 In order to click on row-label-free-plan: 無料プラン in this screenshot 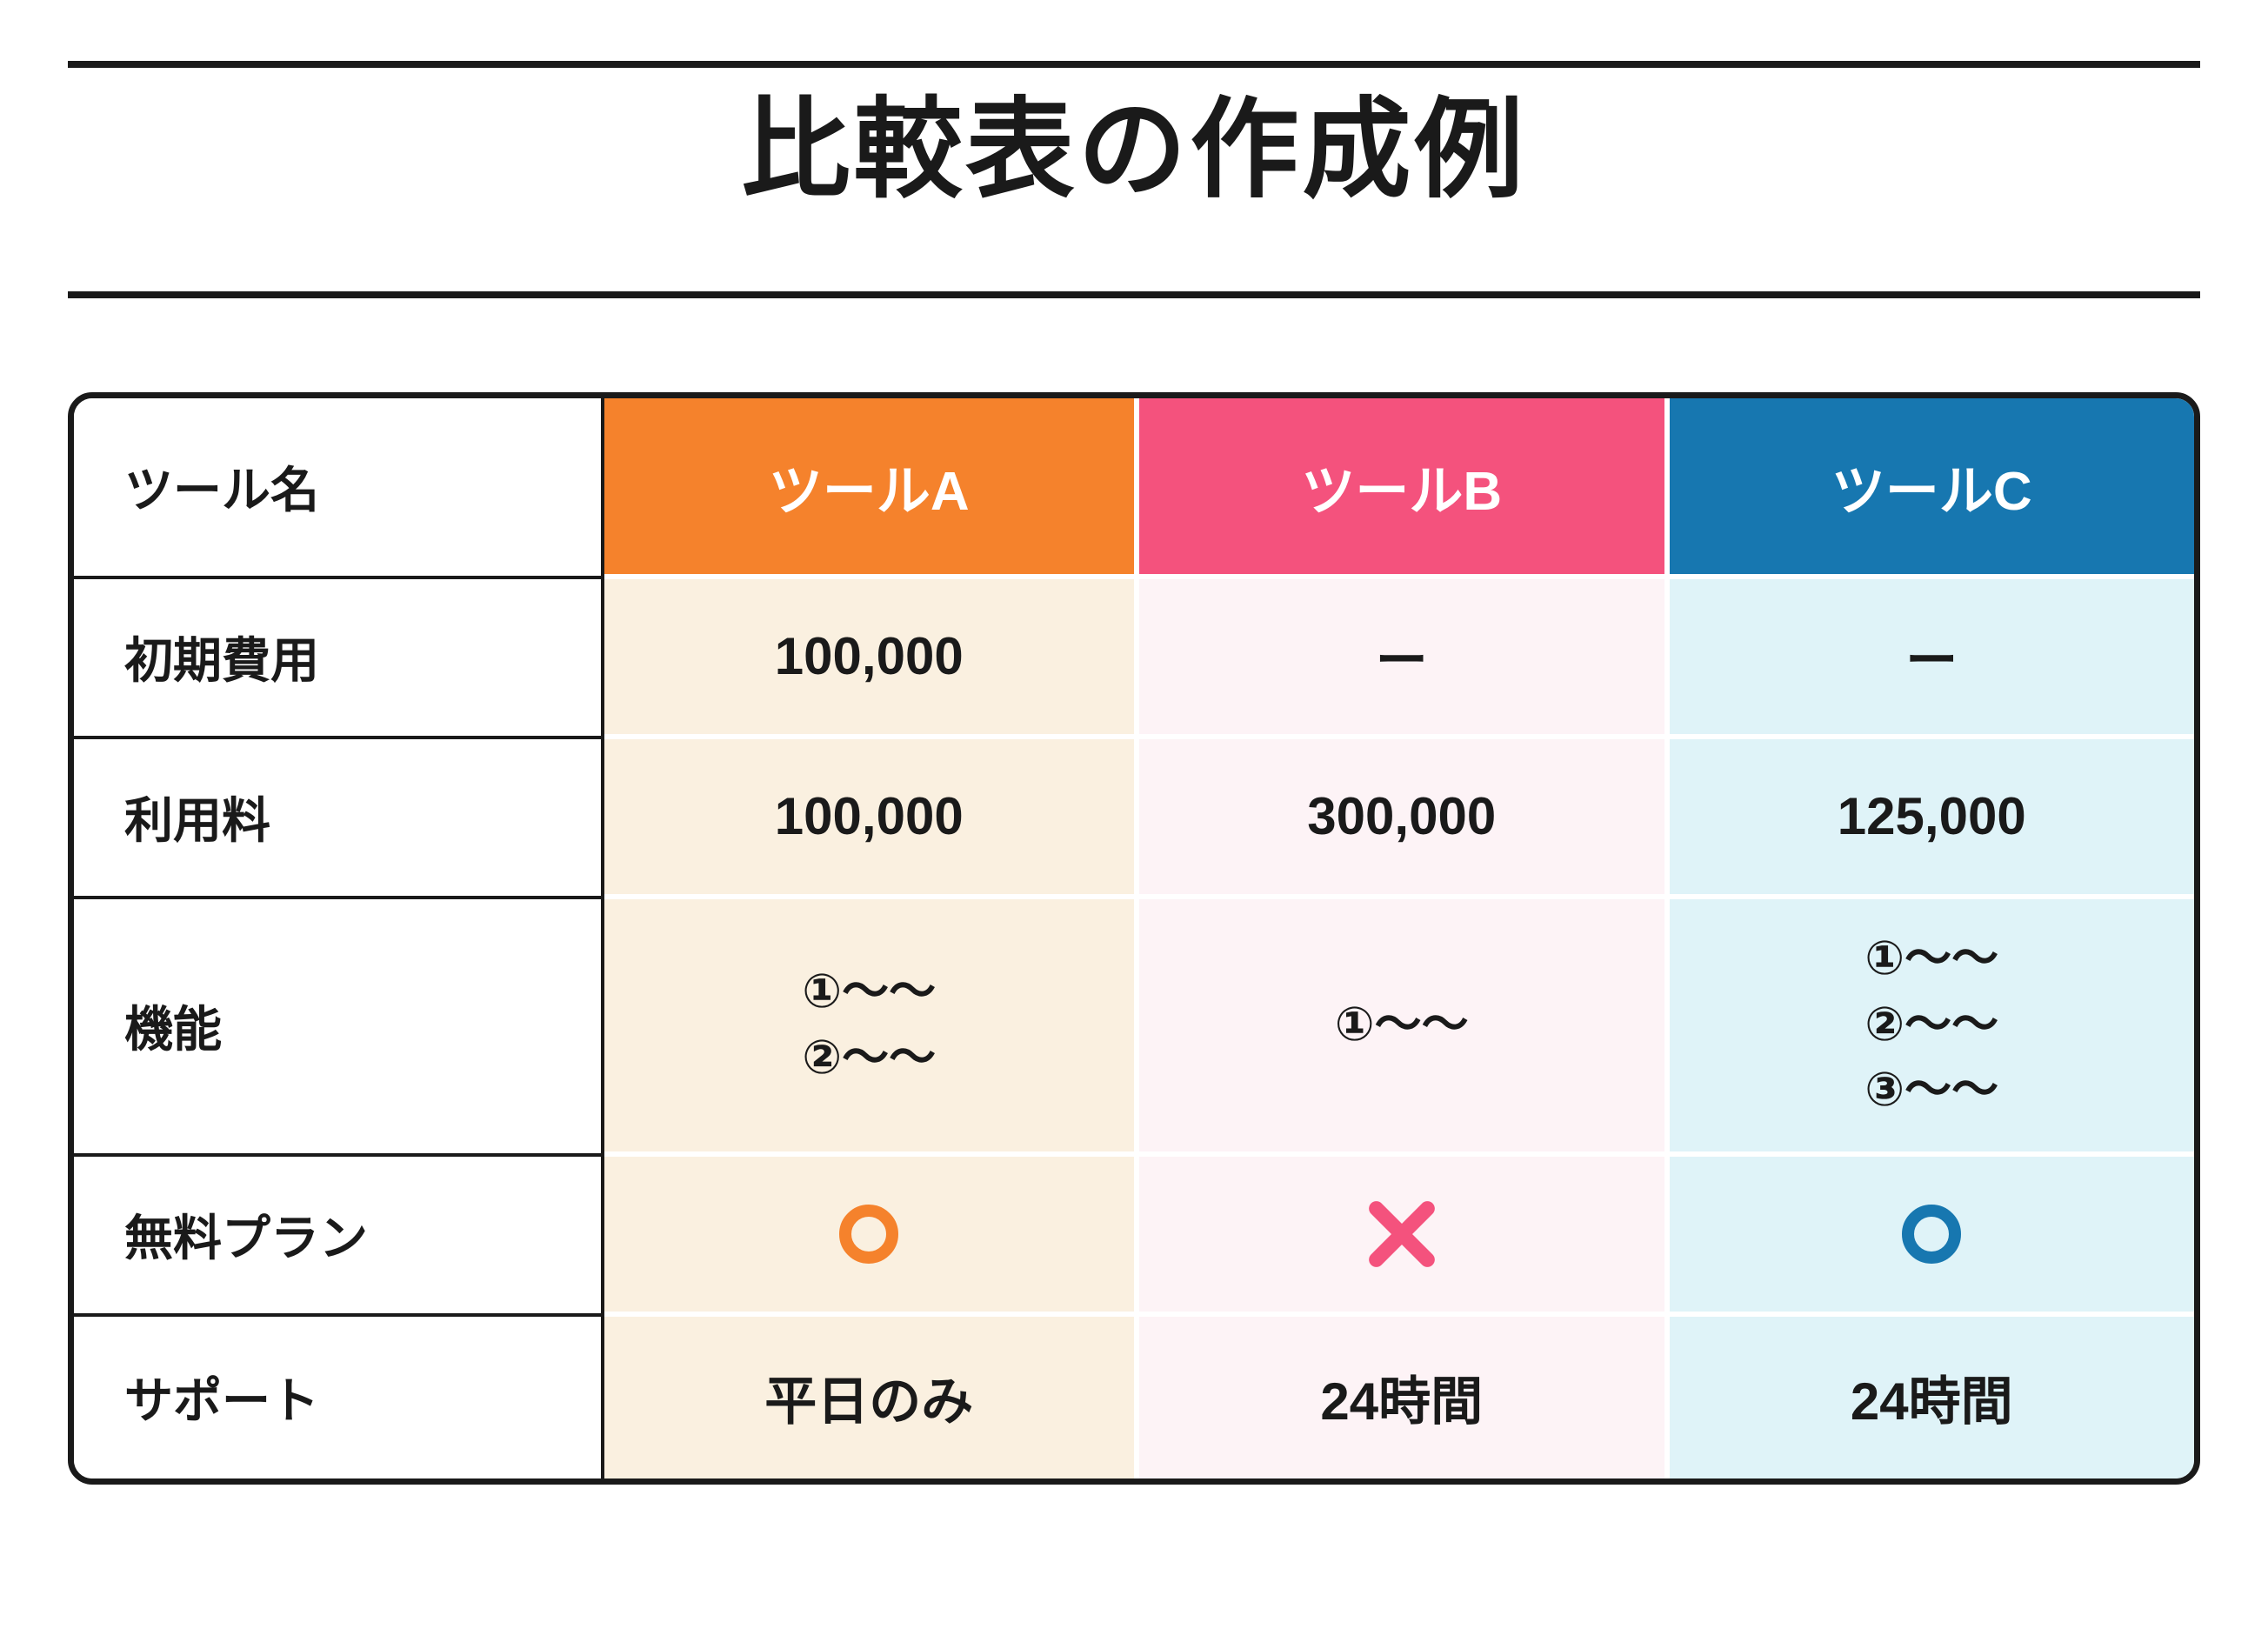, I will do `click(339, 1236)`.